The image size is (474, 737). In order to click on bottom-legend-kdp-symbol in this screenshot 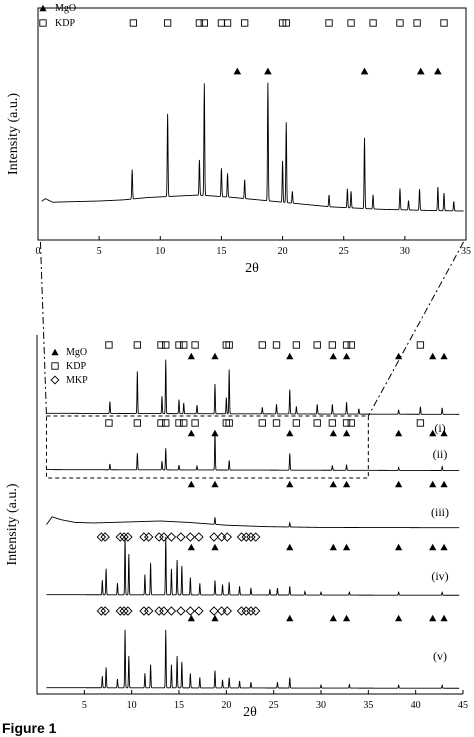, I will do `click(55, 366)`.